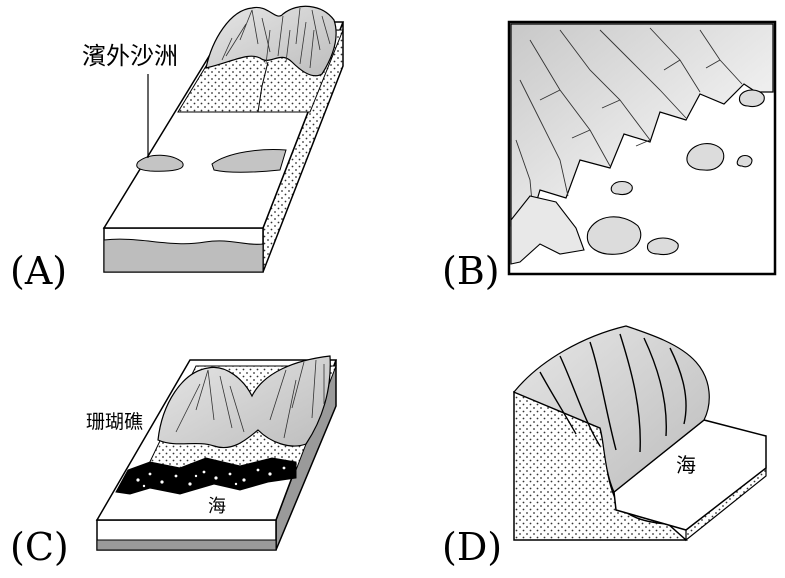 The width and height of the screenshot is (785, 578). Describe the element at coordinates (211, 477) in the screenshot. I see `coral-reef-texture` at that location.